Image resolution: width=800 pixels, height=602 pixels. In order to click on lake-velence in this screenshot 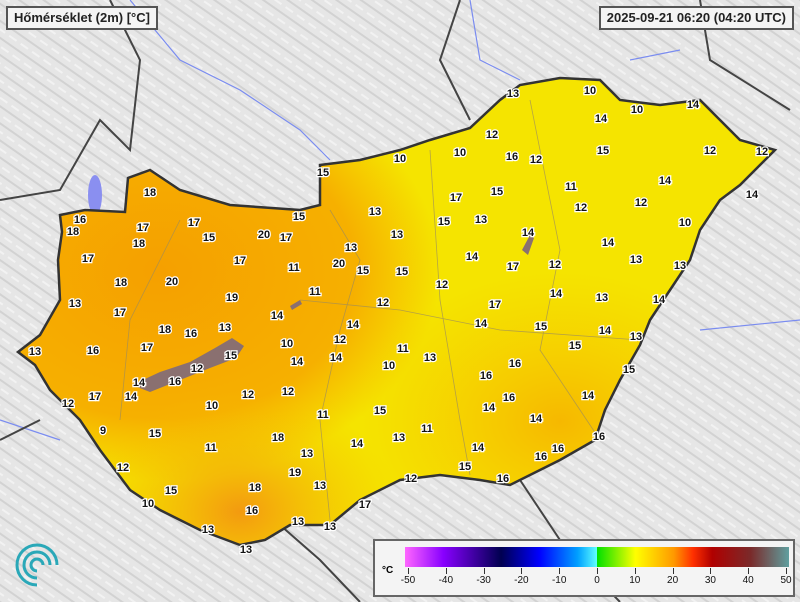, I will do `click(296, 305)`.